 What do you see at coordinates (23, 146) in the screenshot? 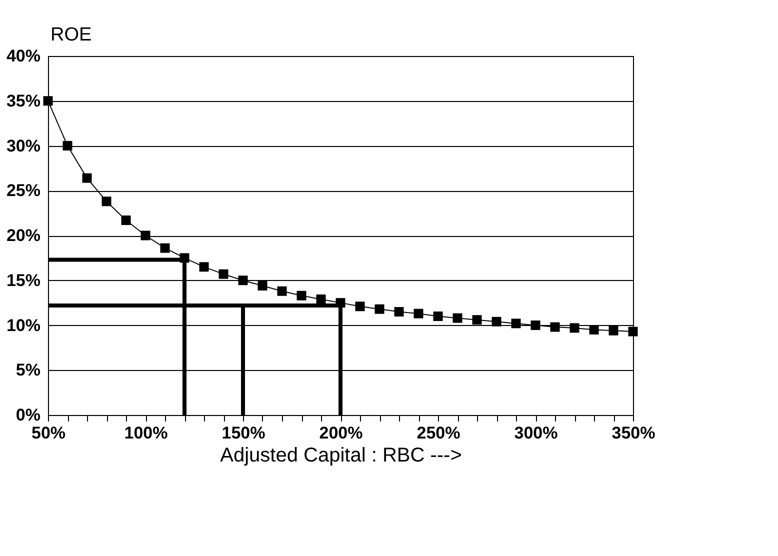
I see `y-tick-label: 30%` at bounding box center [23, 146].